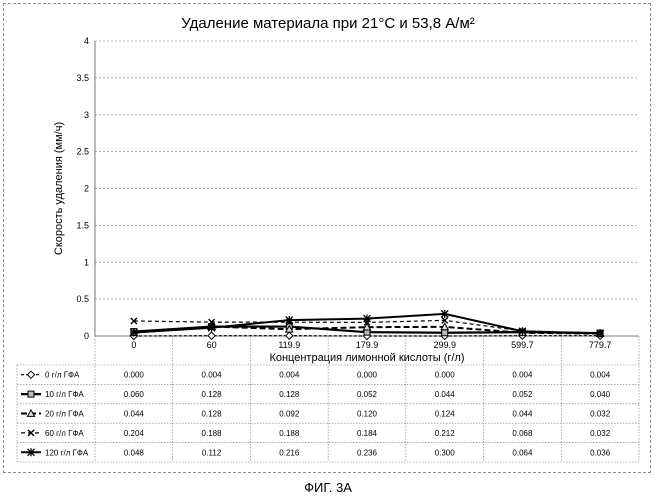 This screenshot has width=656, height=500. I want to click on chart-title: Удаление материала при 21°C и 53,8 А/м², so click(328, 23).